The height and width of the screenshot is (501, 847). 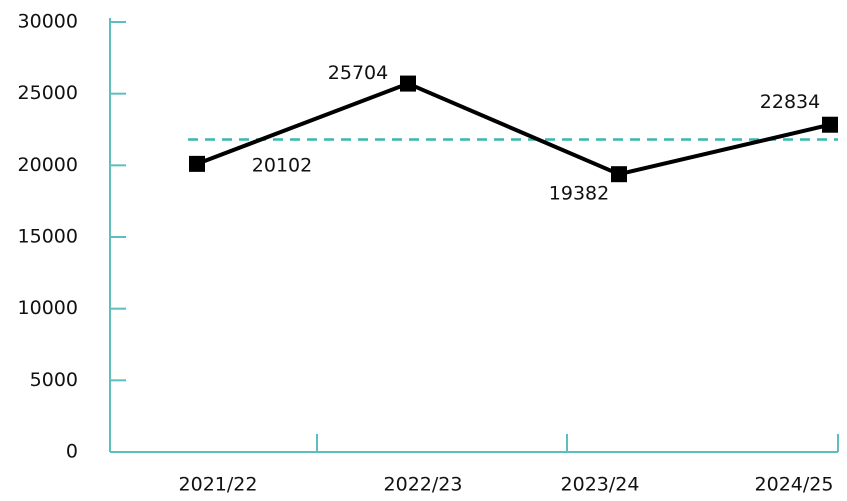 What do you see at coordinates (600, 485) in the screenshot?
I see `x-tick-label: 2023/24` at bounding box center [600, 485].